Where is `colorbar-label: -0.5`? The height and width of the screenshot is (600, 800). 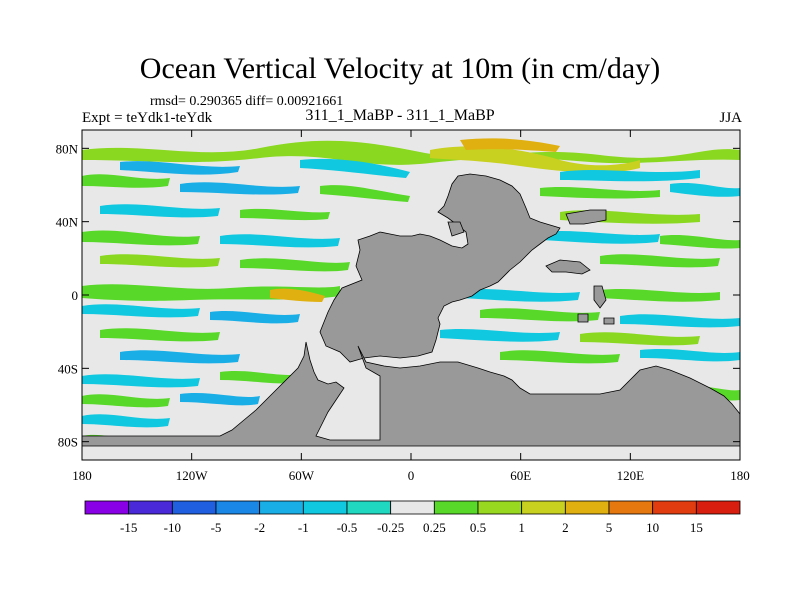 colorbar-label: -0.5 is located at coordinates (347, 527).